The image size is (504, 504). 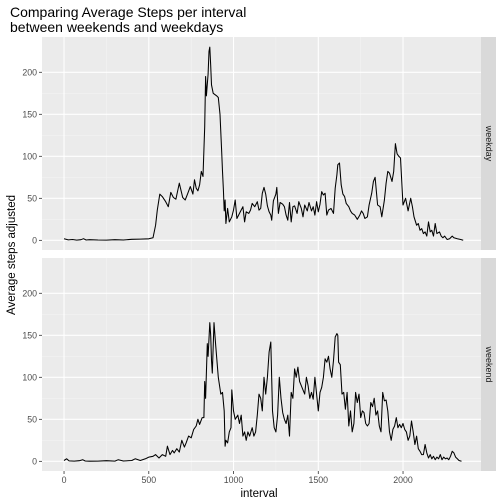 What do you see at coordinates (318, 480) in the screenshot?
I see `x-tick-label: 1500` at bounding box center [318, 480].